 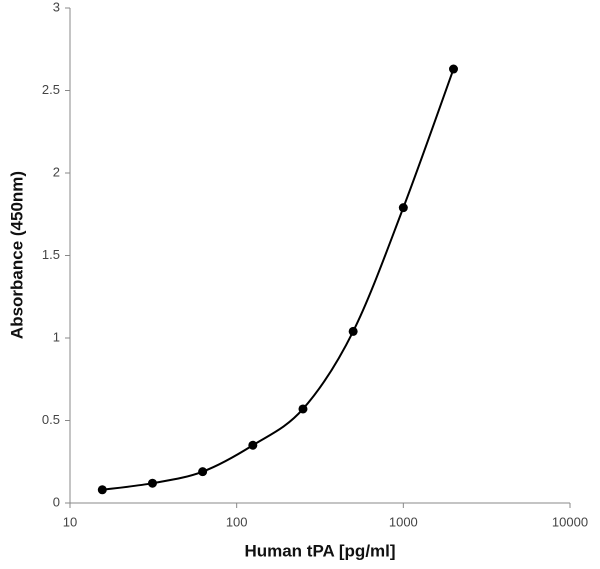 I want to click on x-tick-label: 10, so click(x=70, y=521).